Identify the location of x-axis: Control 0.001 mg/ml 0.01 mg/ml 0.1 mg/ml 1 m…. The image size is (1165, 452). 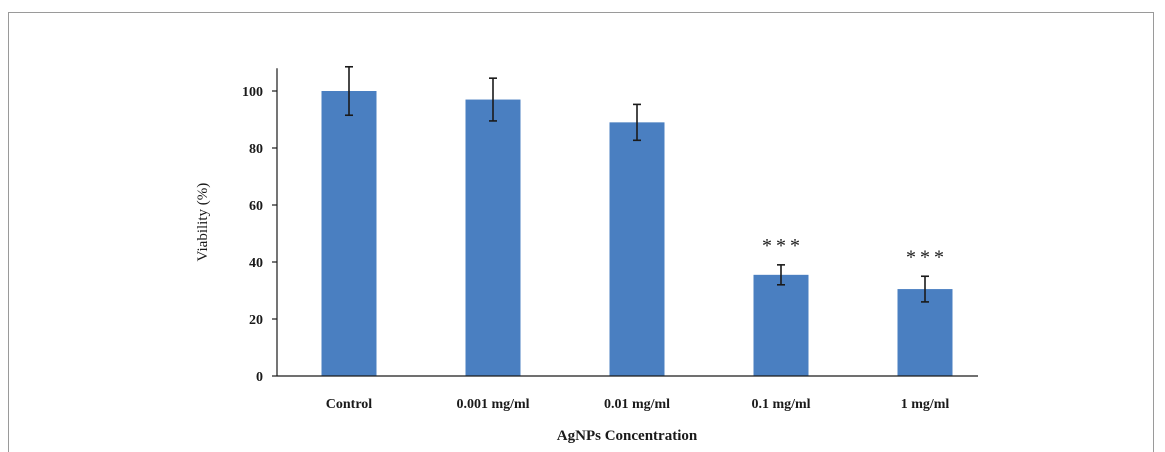
(627, 393).